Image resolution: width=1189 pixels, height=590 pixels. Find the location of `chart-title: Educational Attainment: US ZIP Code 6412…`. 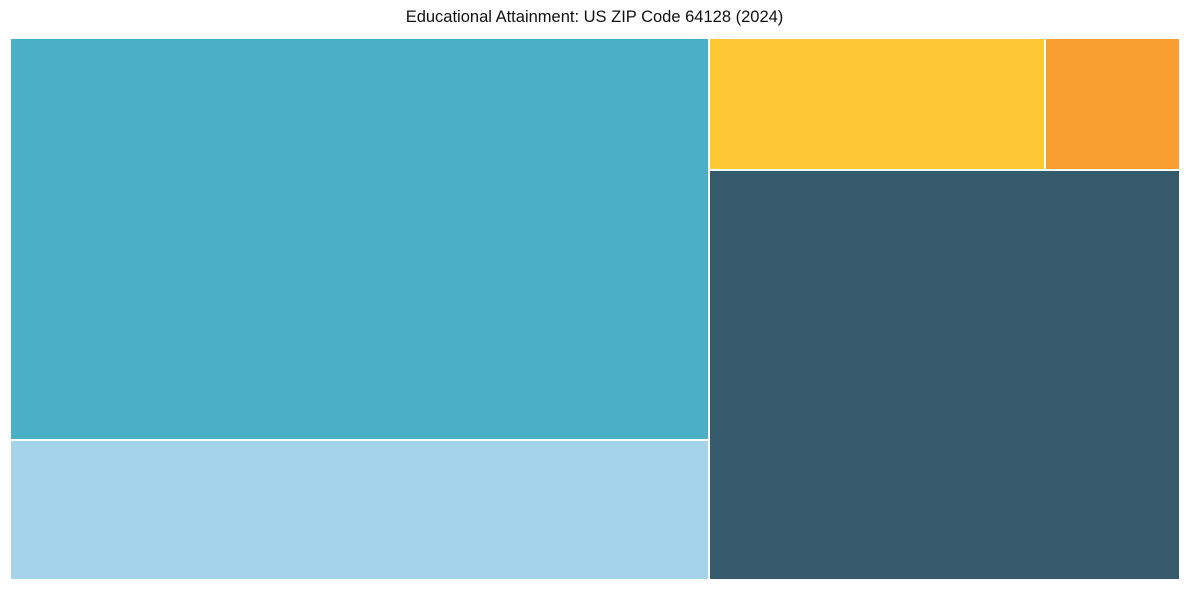

chart-title: Educational Attainment: US ZIP Code 6412… is located at coordinates (594, 17).